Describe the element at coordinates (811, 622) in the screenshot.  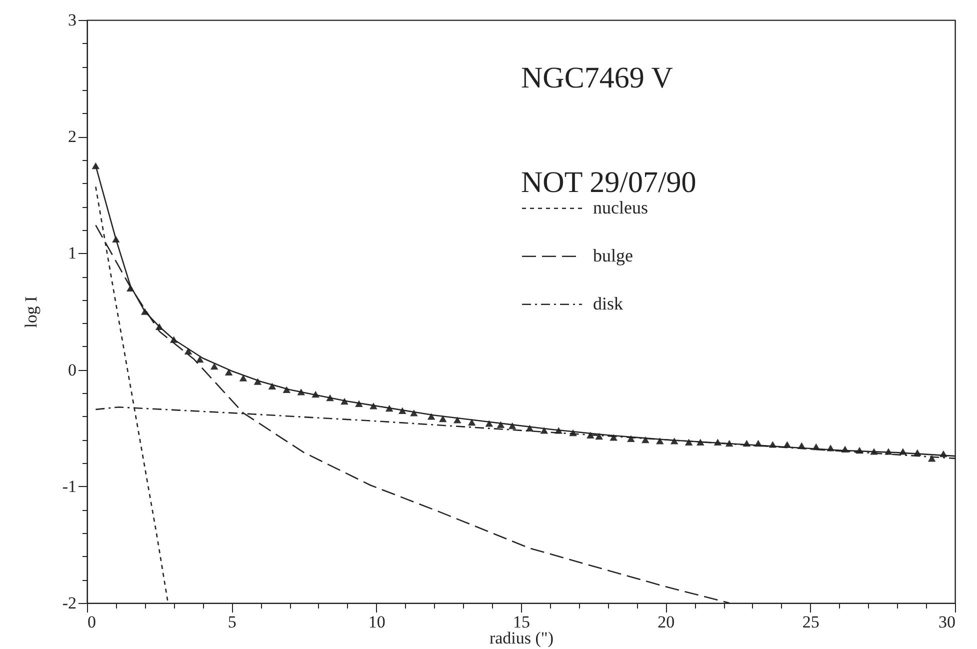
I see `x-tick-label: 25` at that location.